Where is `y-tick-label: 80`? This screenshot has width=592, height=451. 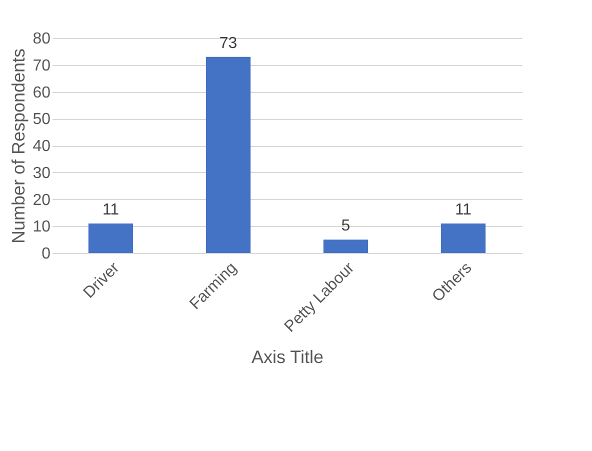
y-tick-label: 80 is located at coordinates (41, 39).